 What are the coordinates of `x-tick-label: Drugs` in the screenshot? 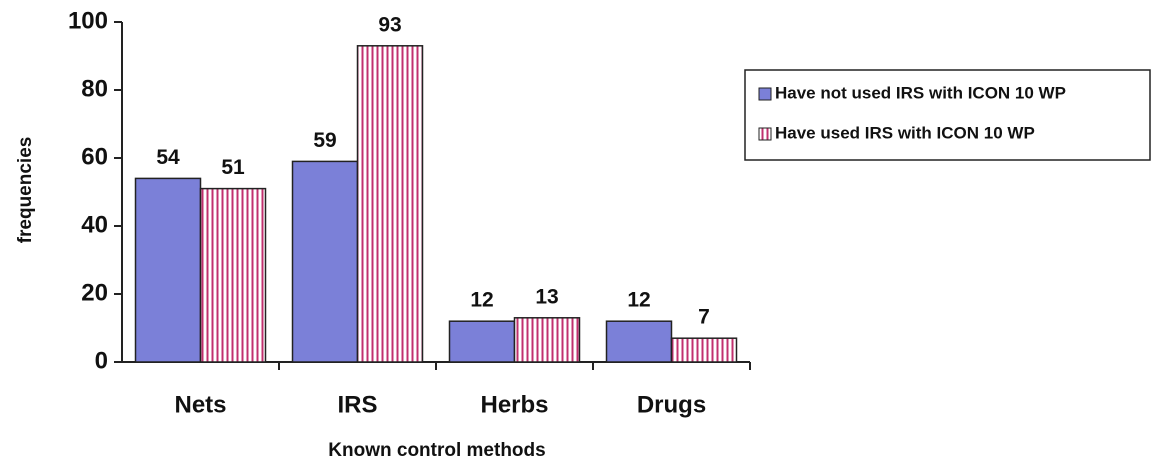 It's located at (671, 404).